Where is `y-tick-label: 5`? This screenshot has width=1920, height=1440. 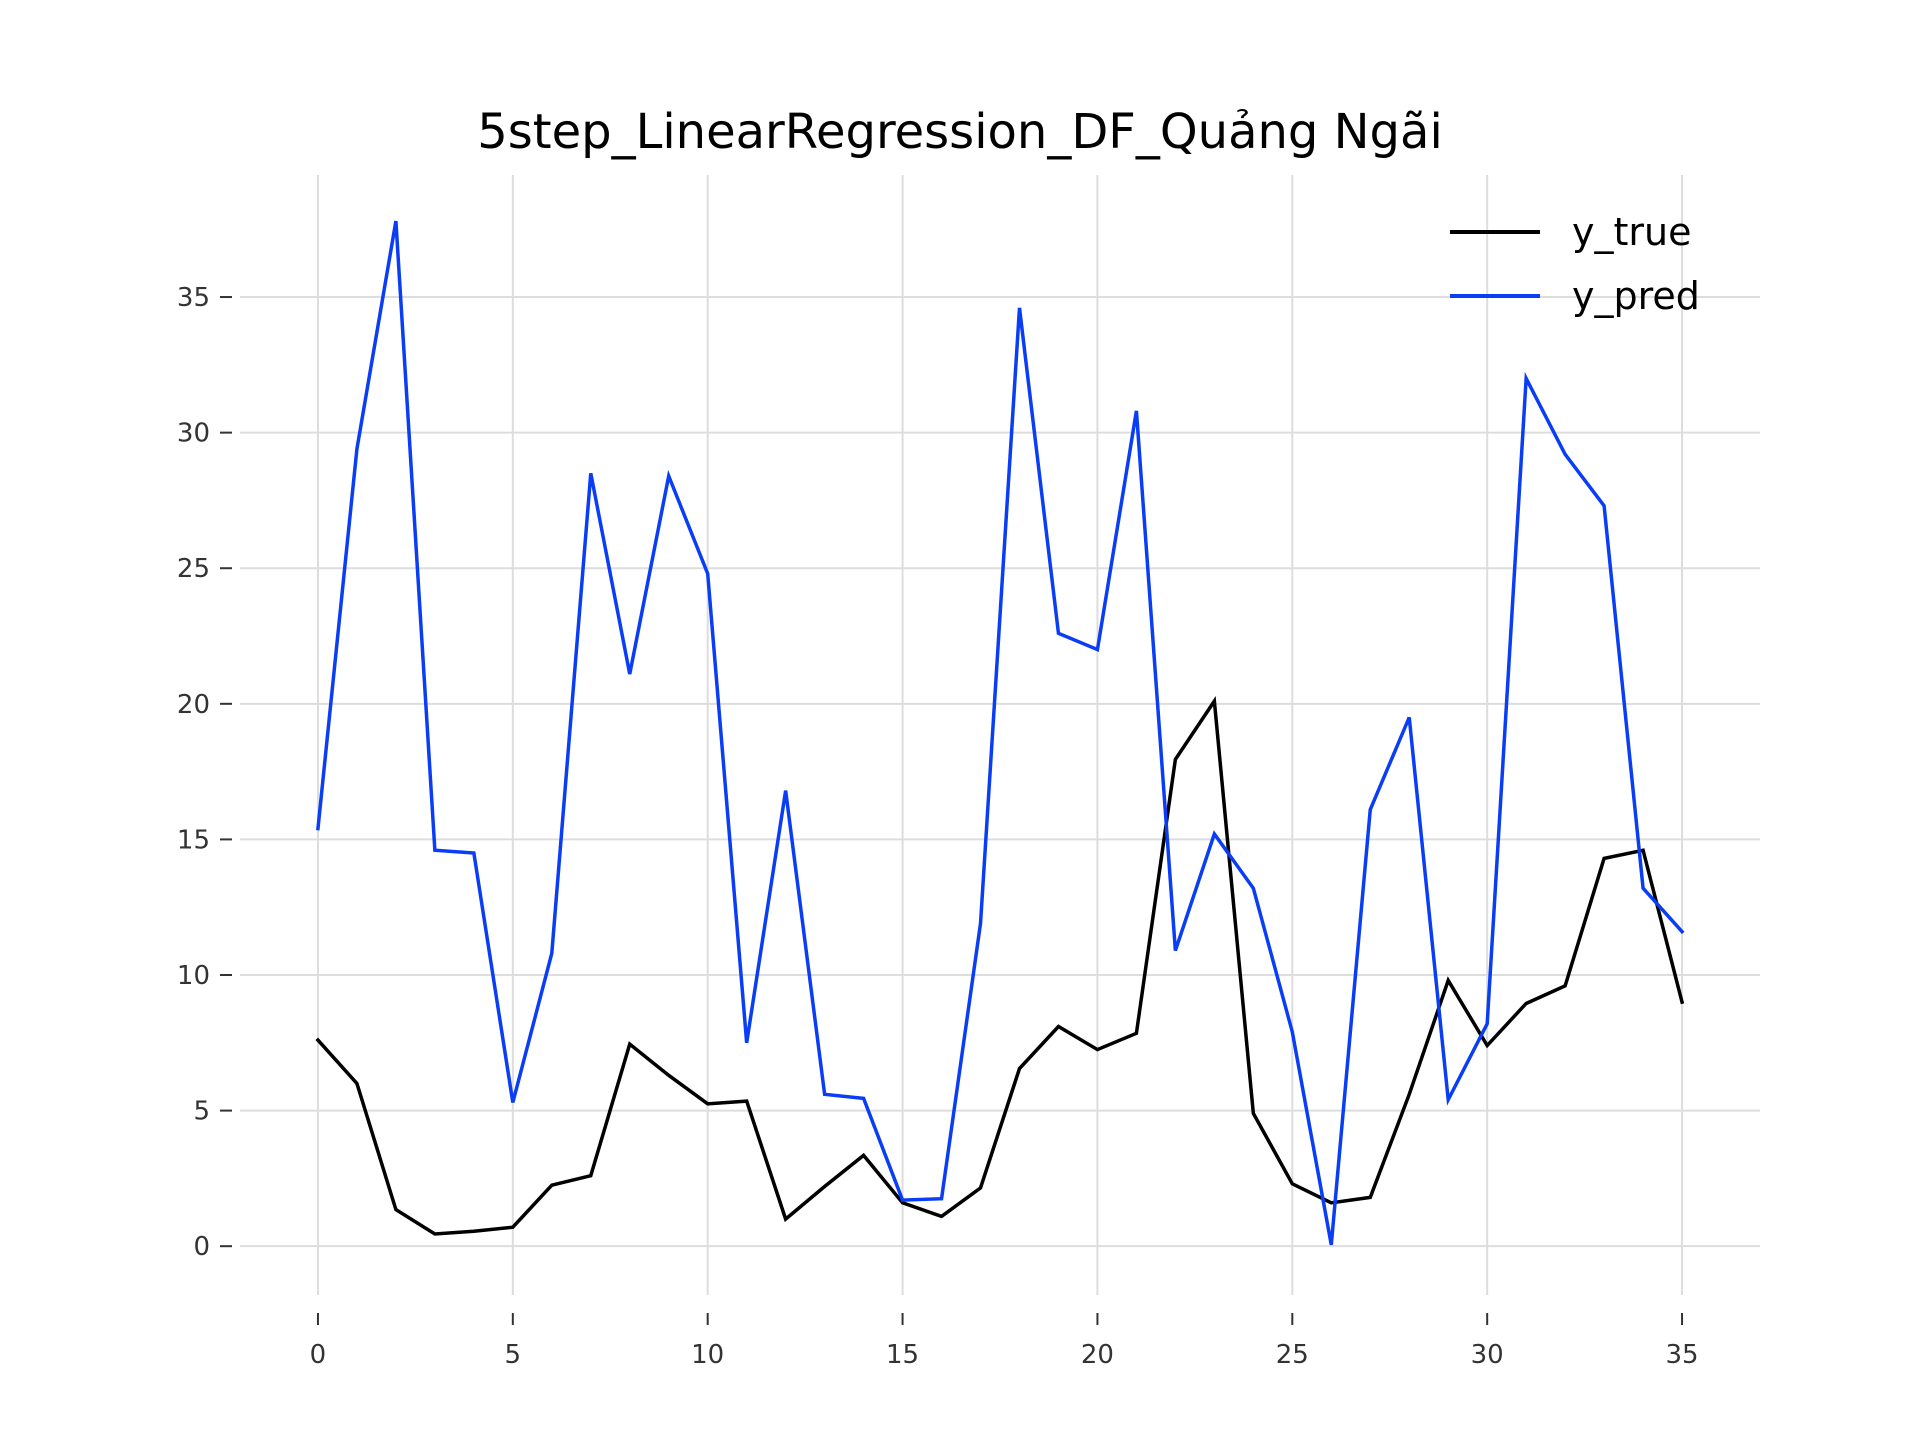 y-tick-label: 5 is located at coordinates (201, 1112).